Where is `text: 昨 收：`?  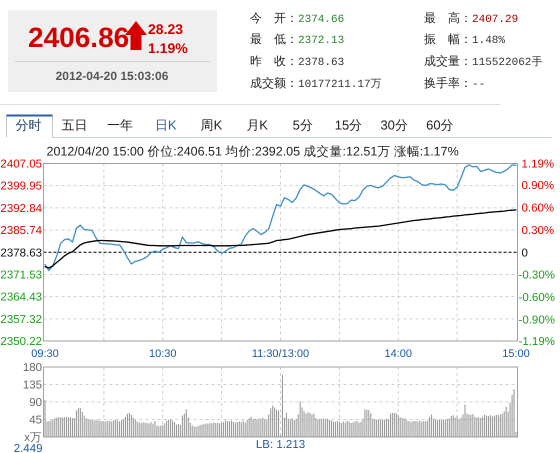 text: 昨 收： is located at coordinates (274, 61).